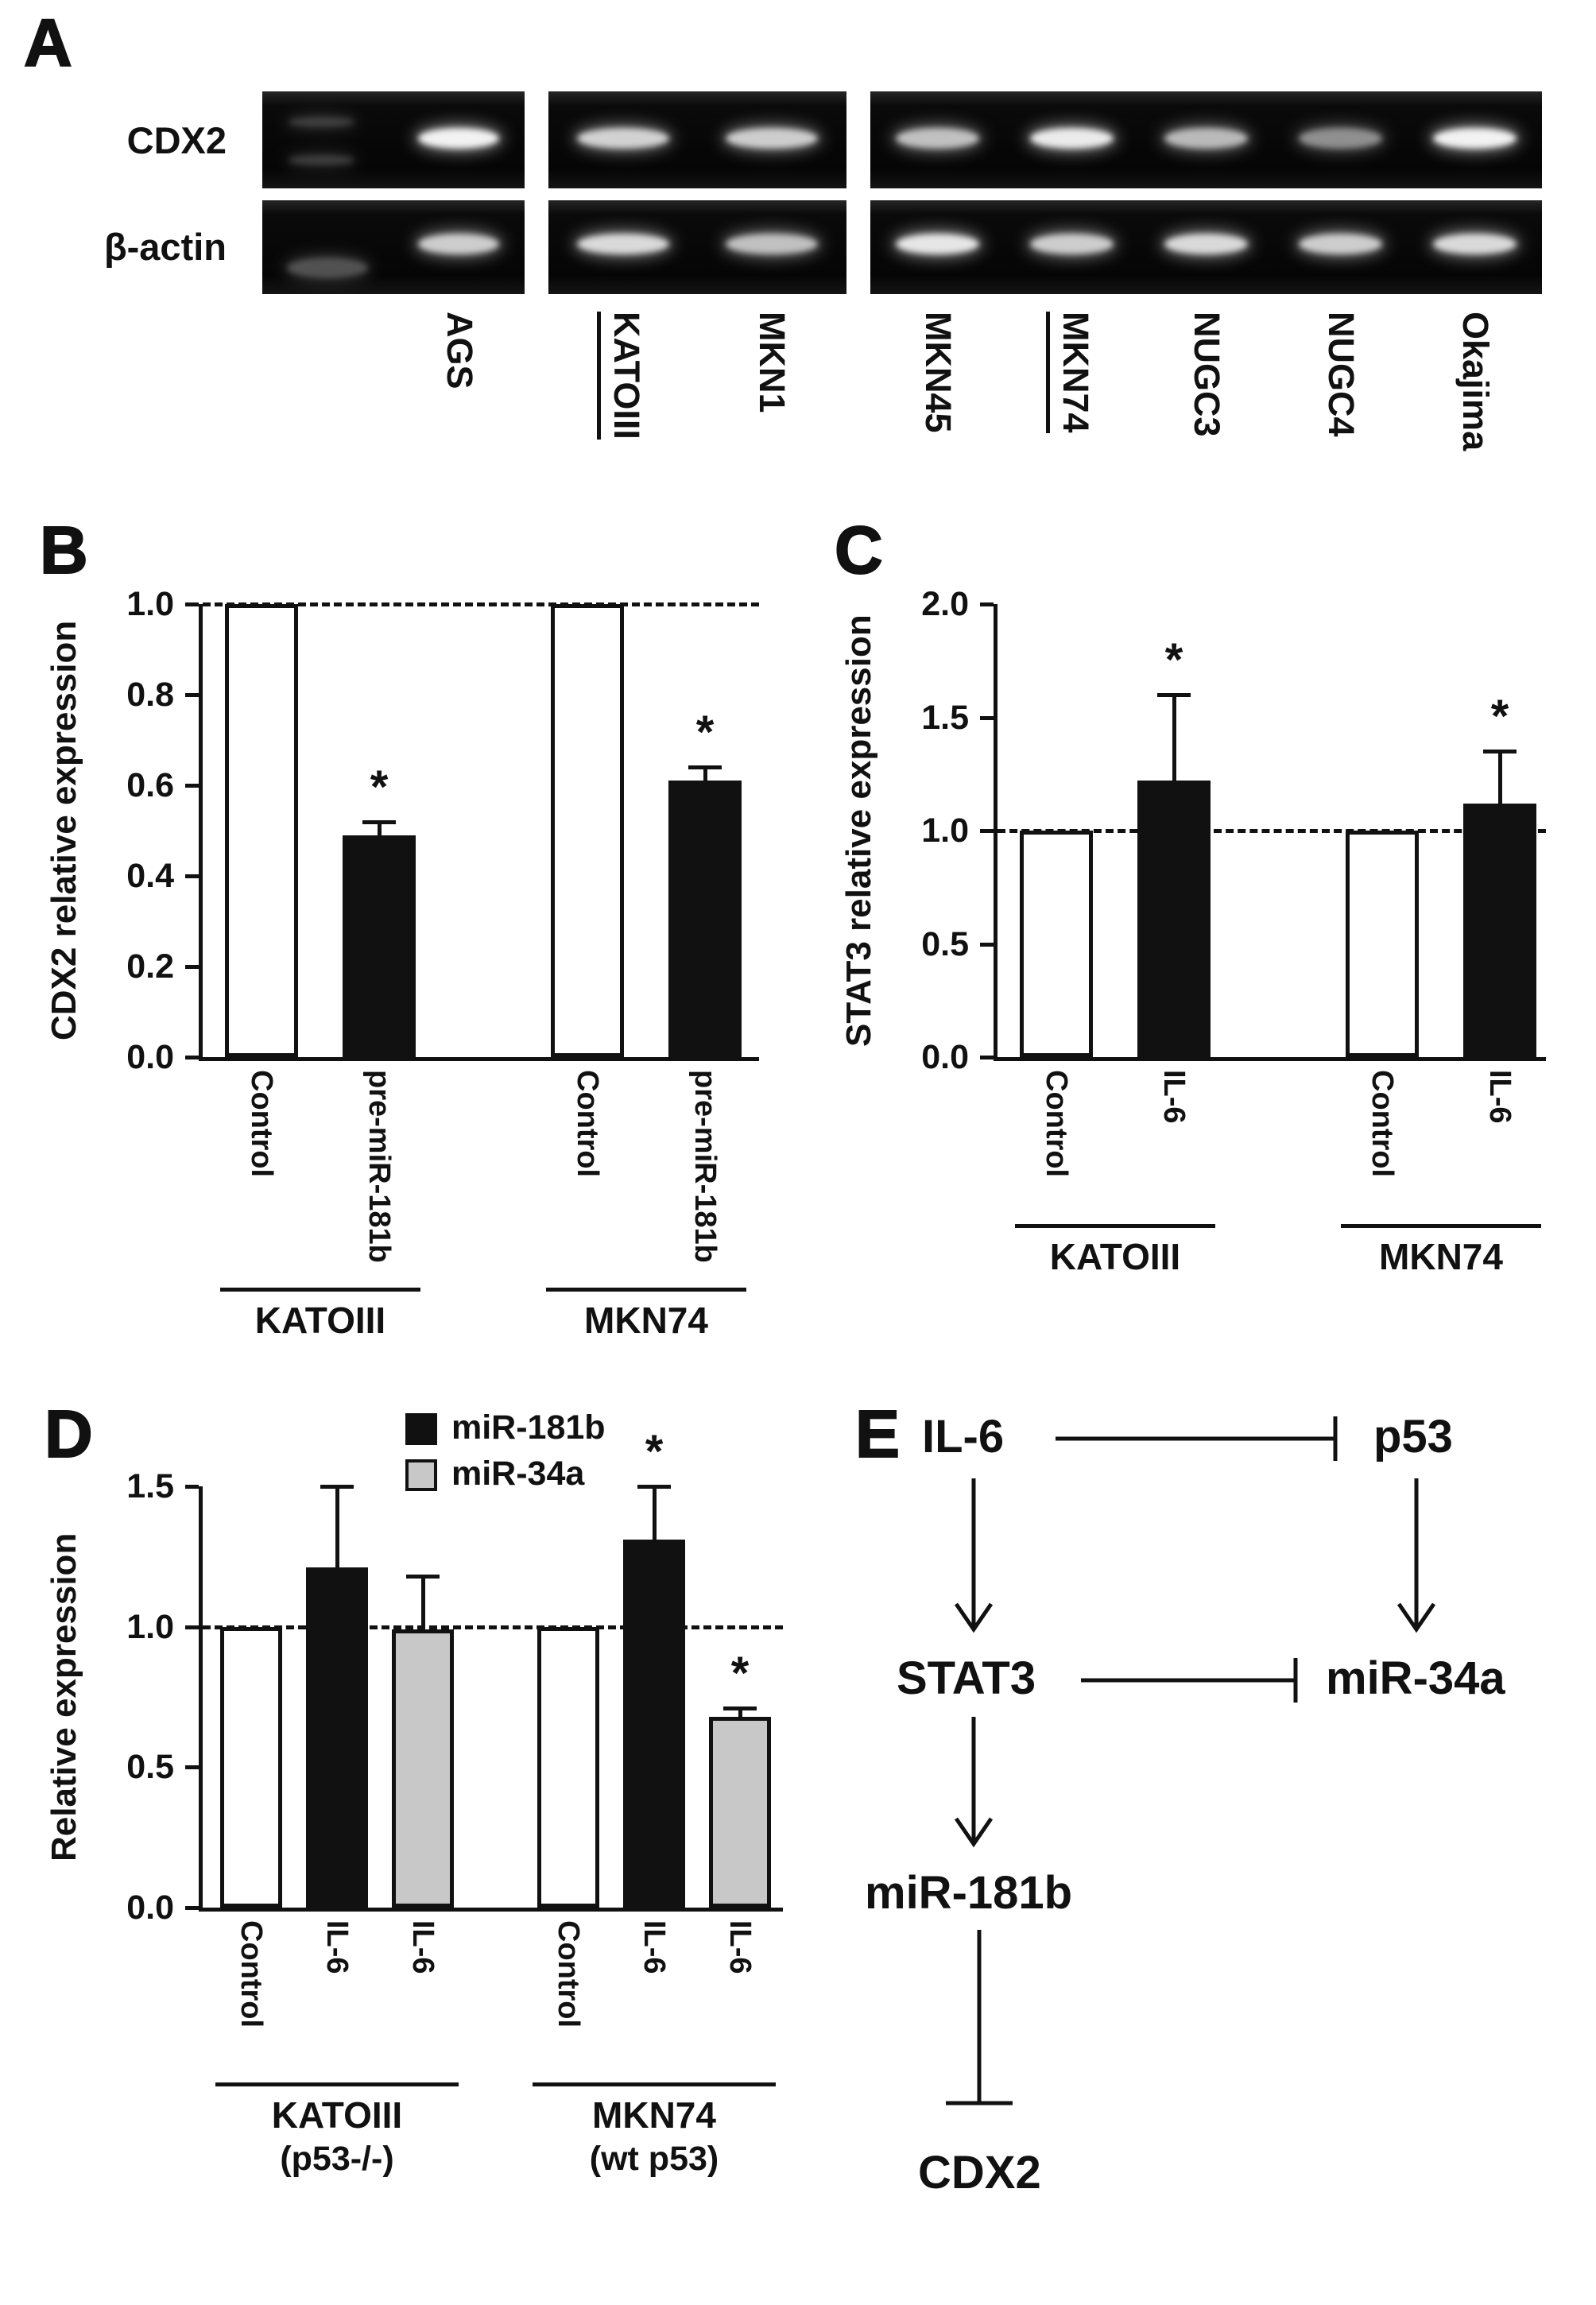  I want to click on panel-b-y-axis-title: CDX2 relative expression, so click(64, 831).